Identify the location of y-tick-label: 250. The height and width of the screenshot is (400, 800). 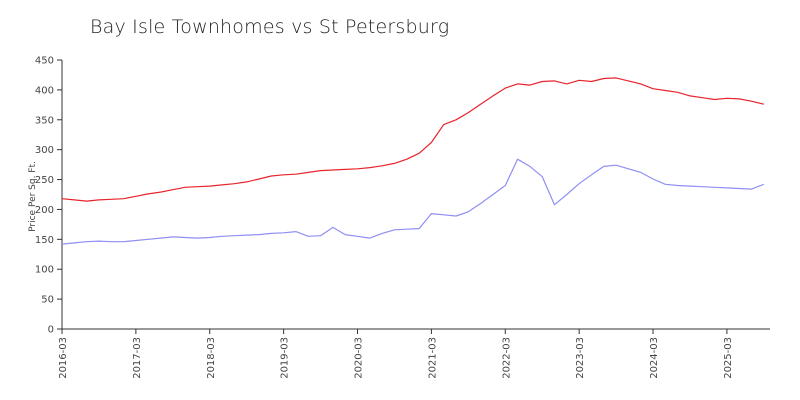
(44, 180).